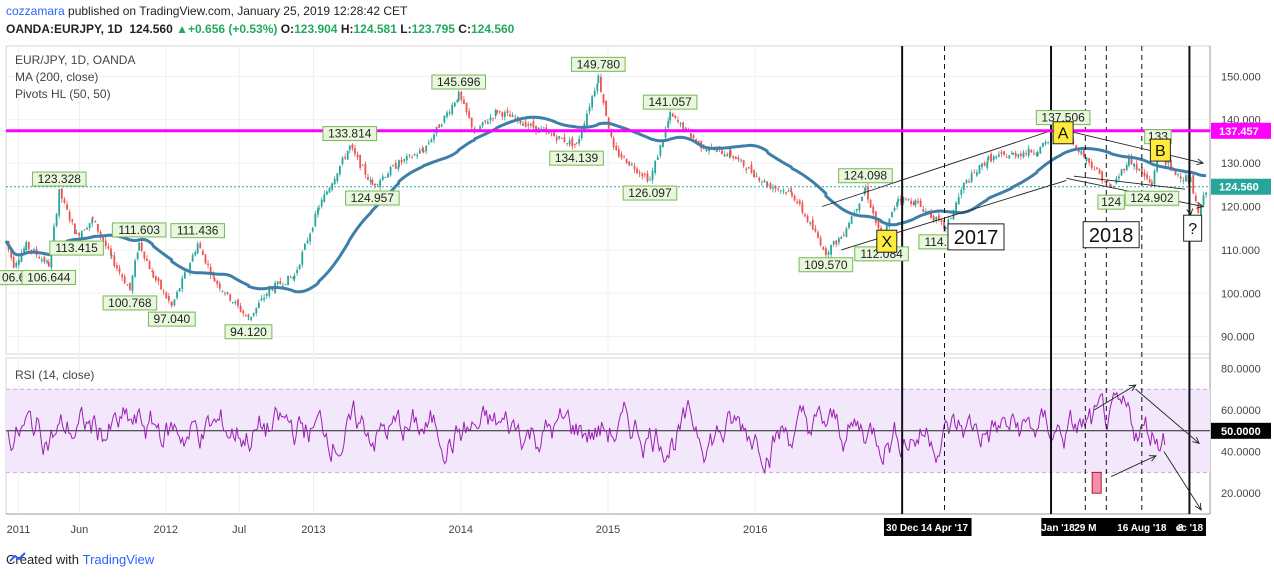 This screenshot has height=579, width=1274. What do you see at coordinates (865, 176) in the screenshot?
I see `pivot-label-box` at bounding box center [865, 176].